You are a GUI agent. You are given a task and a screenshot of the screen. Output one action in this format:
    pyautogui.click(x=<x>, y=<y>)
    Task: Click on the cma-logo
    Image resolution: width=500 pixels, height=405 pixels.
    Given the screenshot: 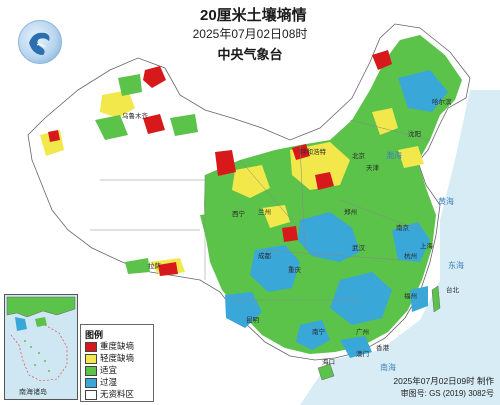 What is the action you would take?
    pyautogui.click(x=40, y=42)
    